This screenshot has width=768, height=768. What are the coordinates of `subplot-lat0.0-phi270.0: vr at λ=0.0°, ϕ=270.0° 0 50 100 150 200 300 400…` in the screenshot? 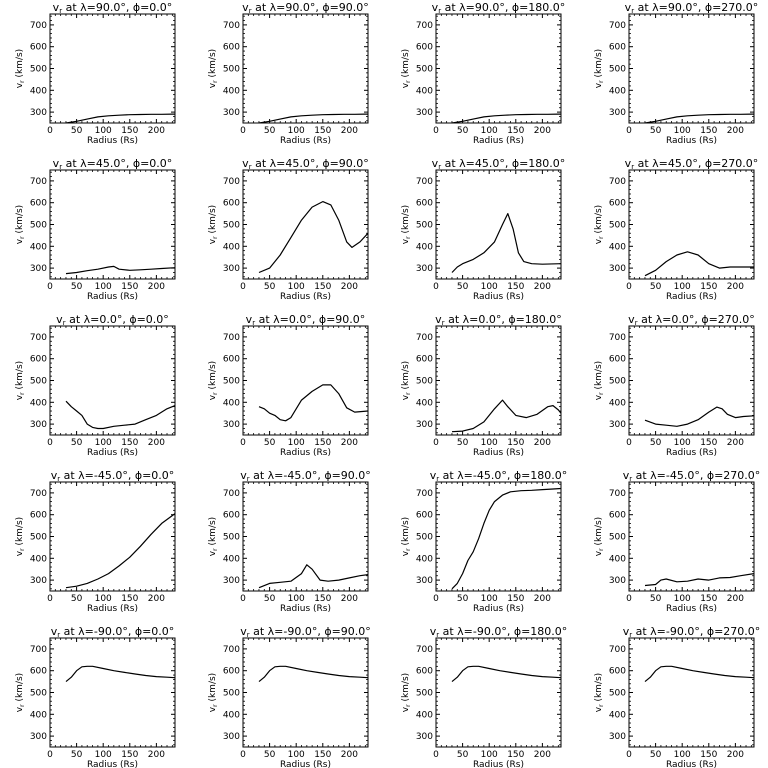 It's located at (674, 385).